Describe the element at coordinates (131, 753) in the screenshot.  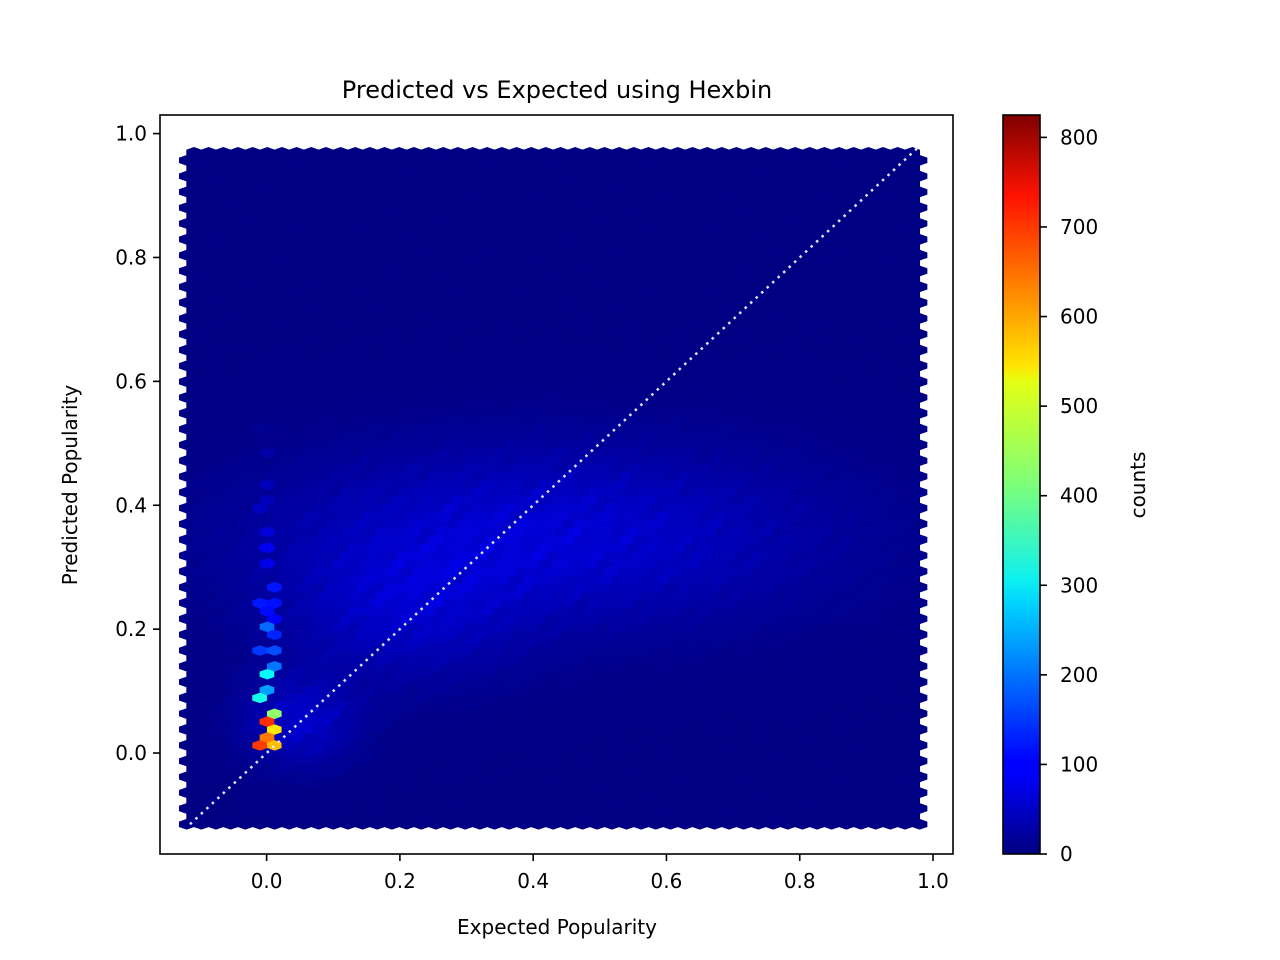
I see `y-tick-label: 0.0` at that location.